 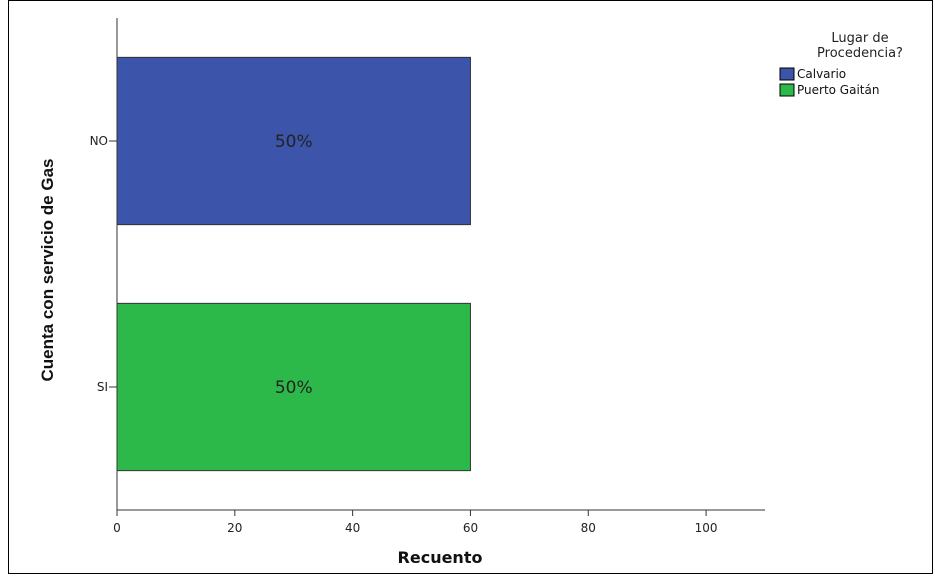 What do you see at coordinates (787, 74) in the screenshot?
I see `legend-swatch-calvario` at bounding box center [787, 74].